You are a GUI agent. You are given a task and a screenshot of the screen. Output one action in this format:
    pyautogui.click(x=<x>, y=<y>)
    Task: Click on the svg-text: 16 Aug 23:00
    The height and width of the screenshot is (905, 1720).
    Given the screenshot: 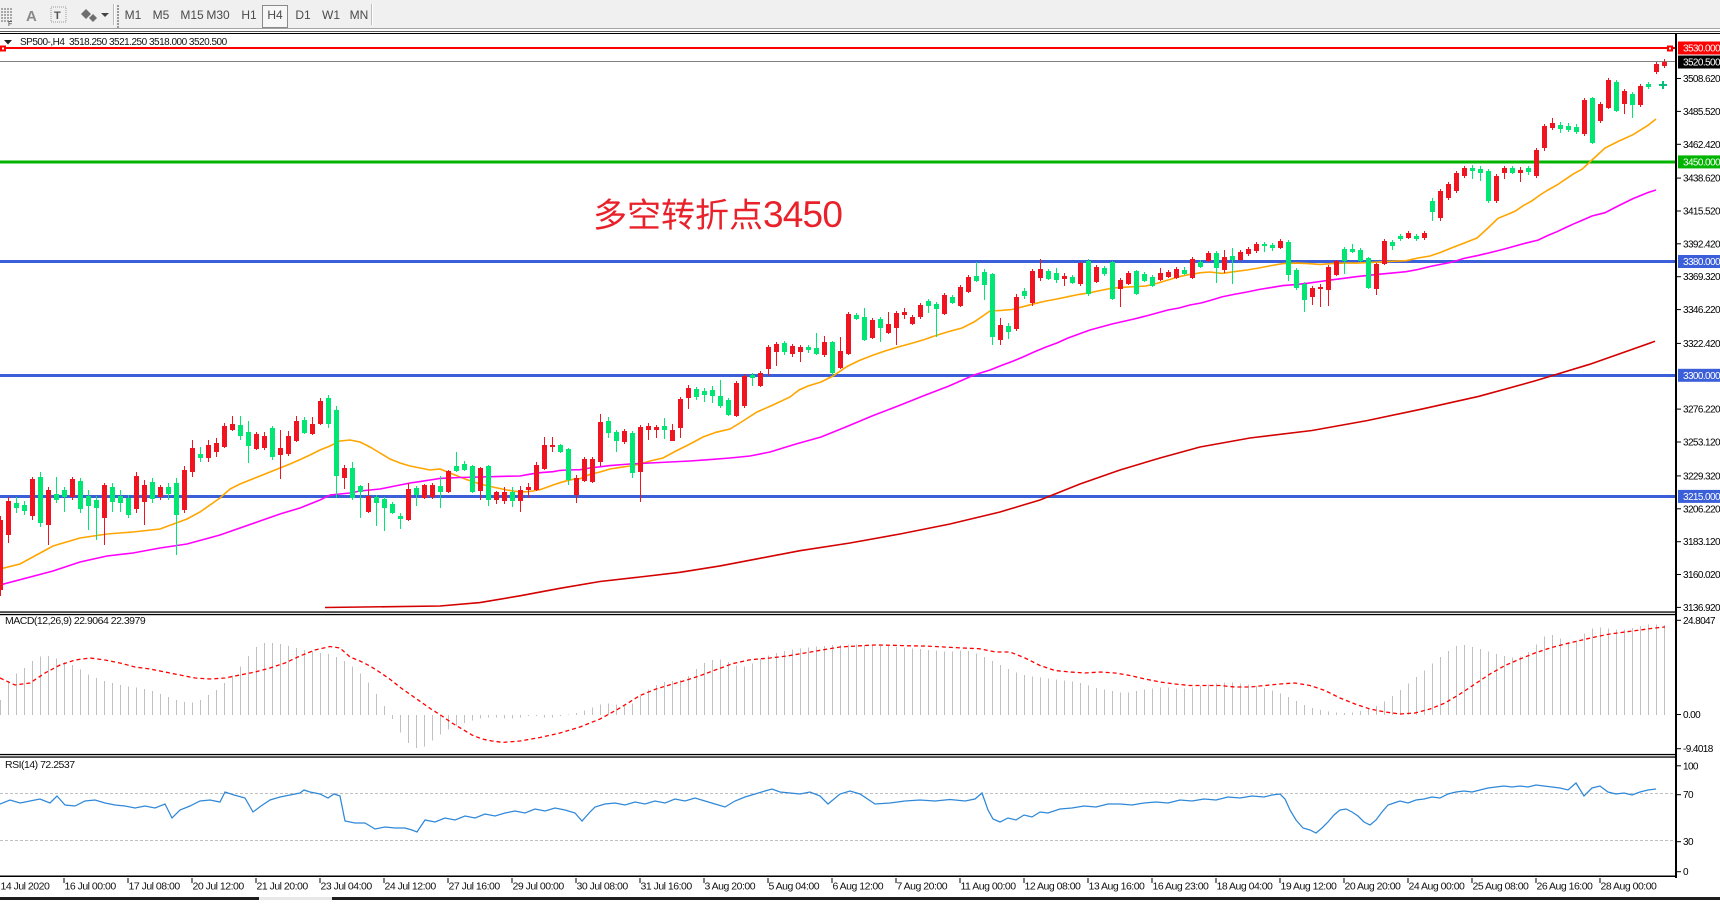 What is the action you would take?
    pyautogui.click(x=1181, y=887)
    